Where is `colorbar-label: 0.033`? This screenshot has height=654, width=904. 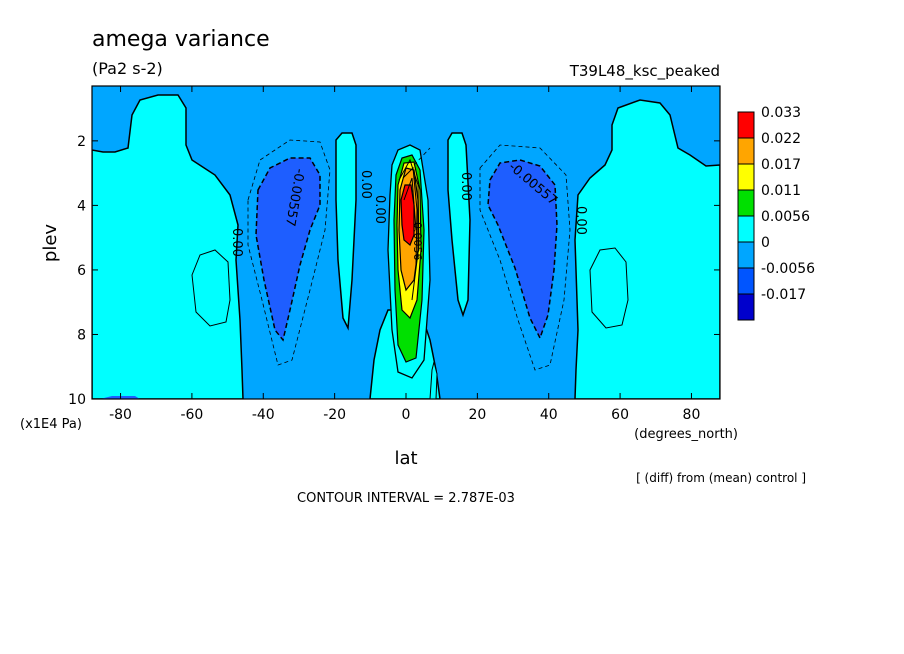
colorbar-label: 0.033 is located at coordinates (781, 113).